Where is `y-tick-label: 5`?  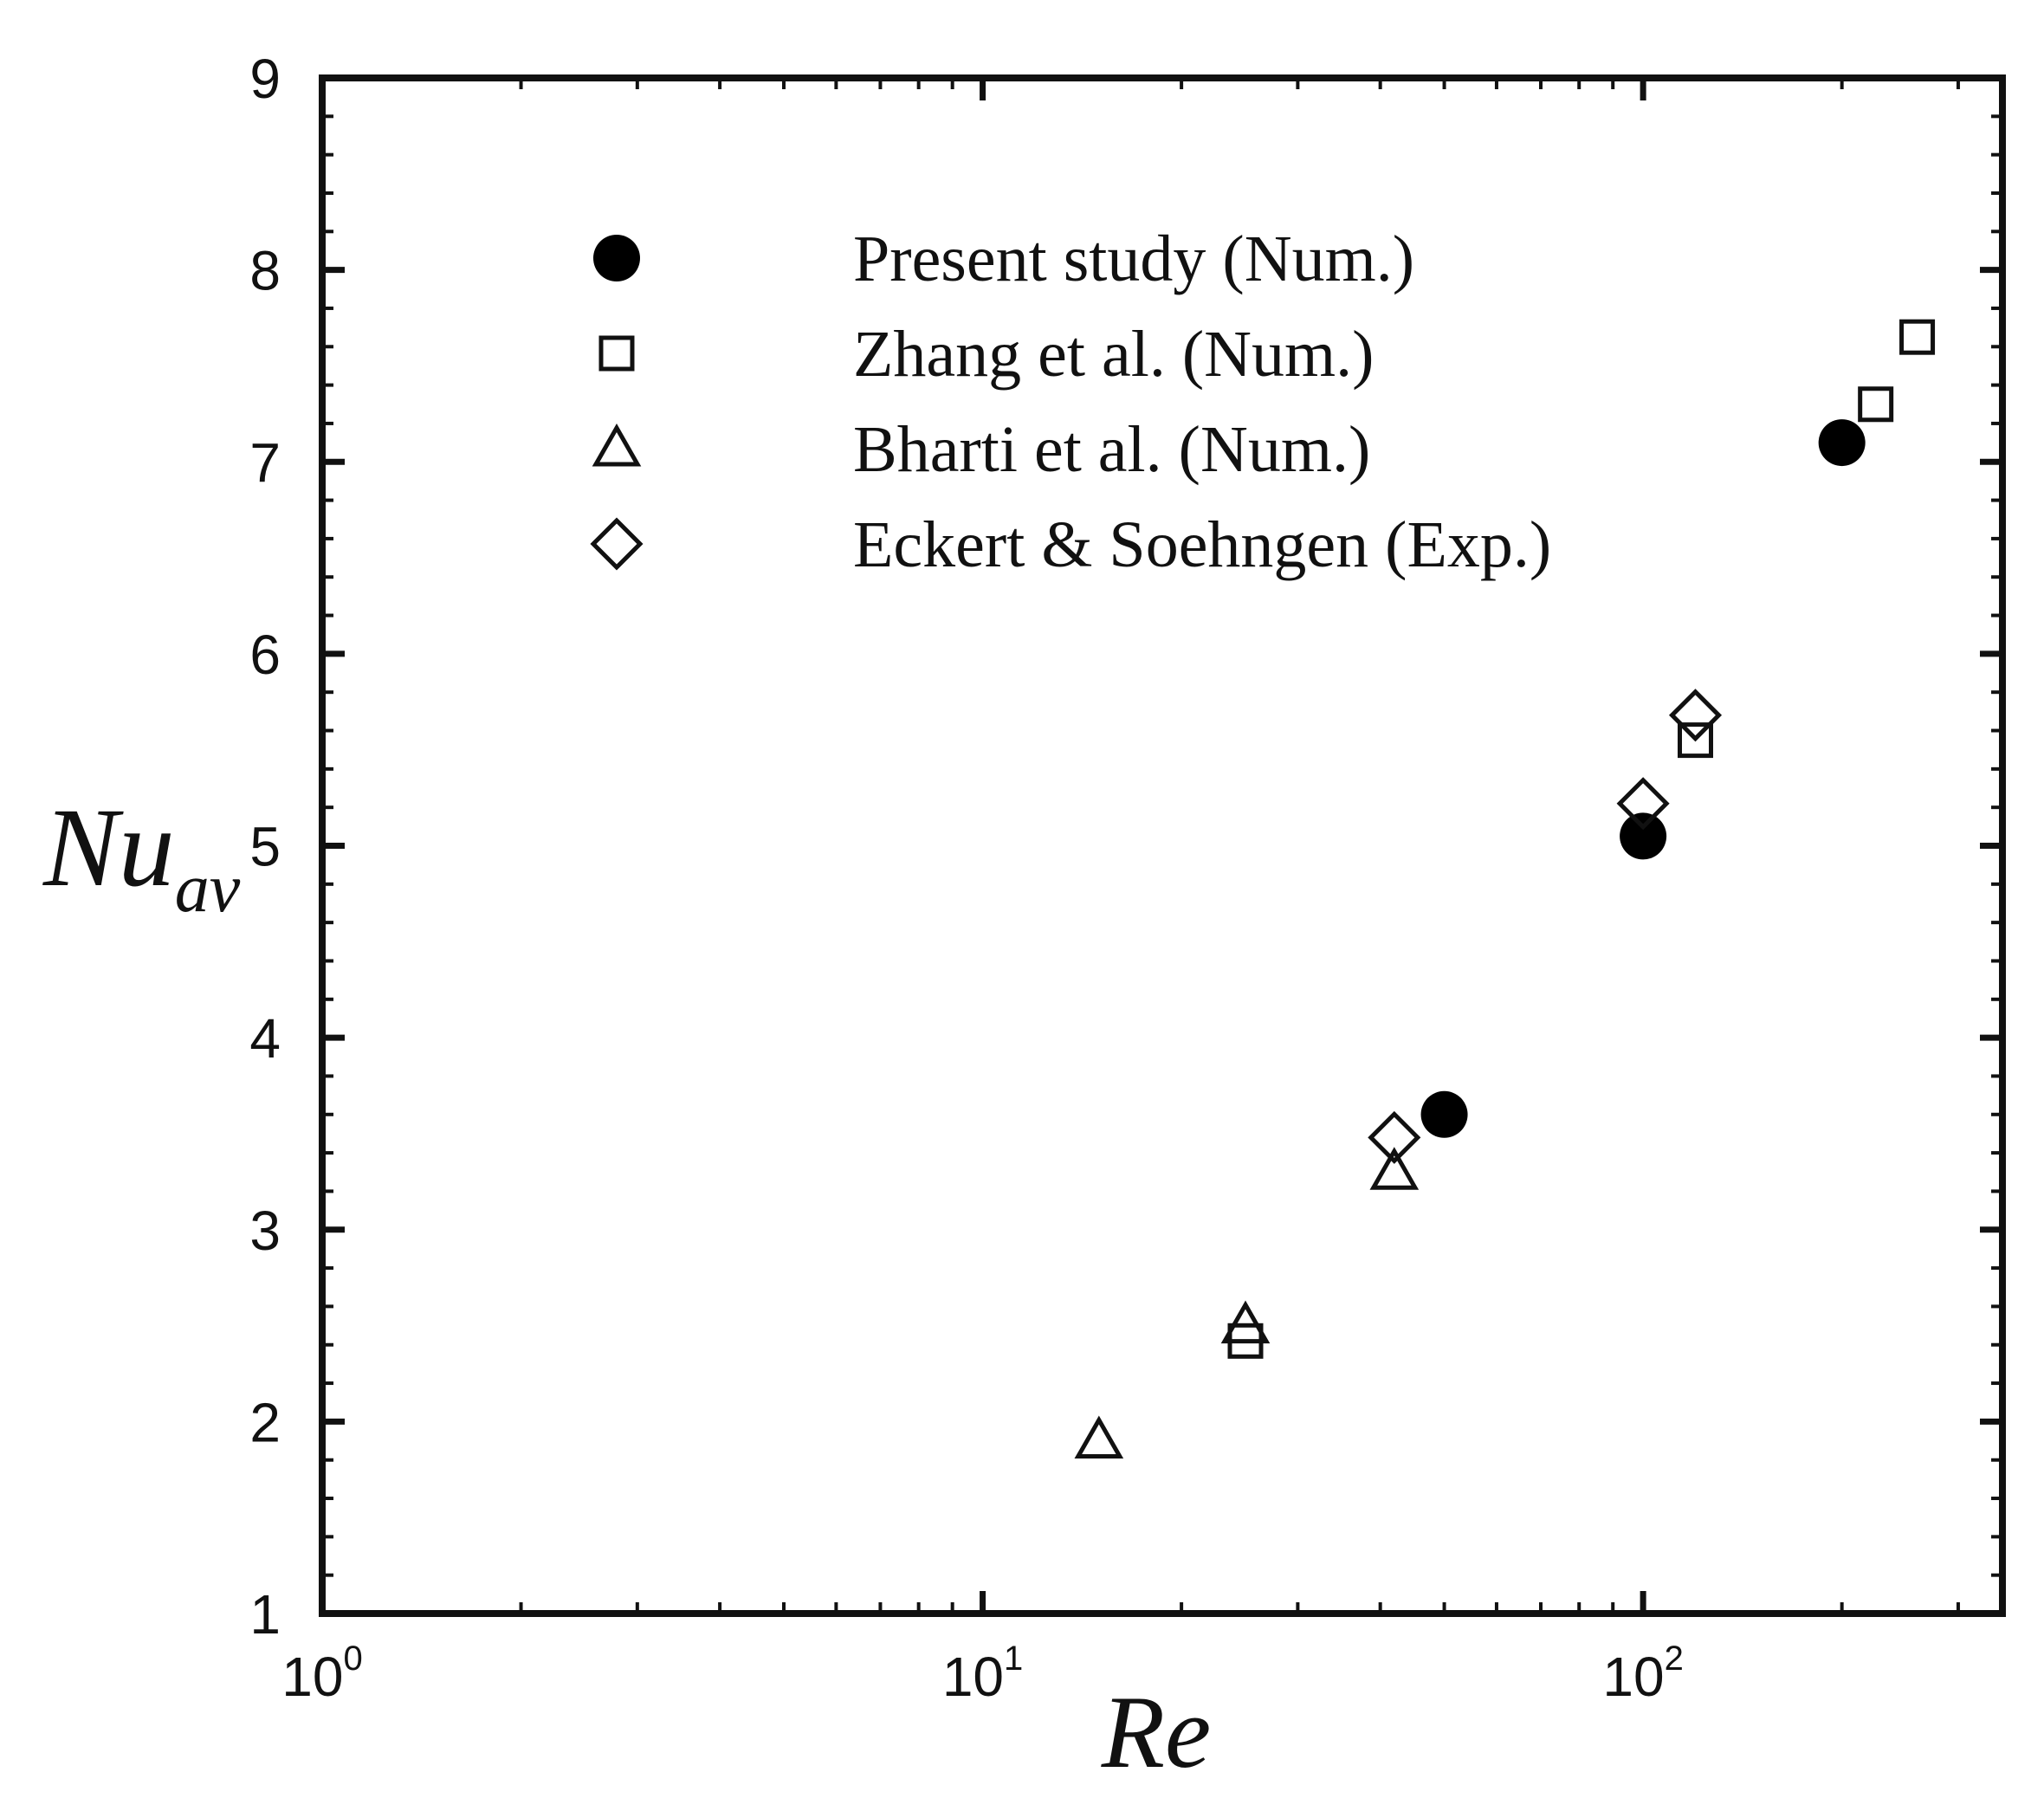
y-tick-label: 5 is located at coordinates (265, 847).